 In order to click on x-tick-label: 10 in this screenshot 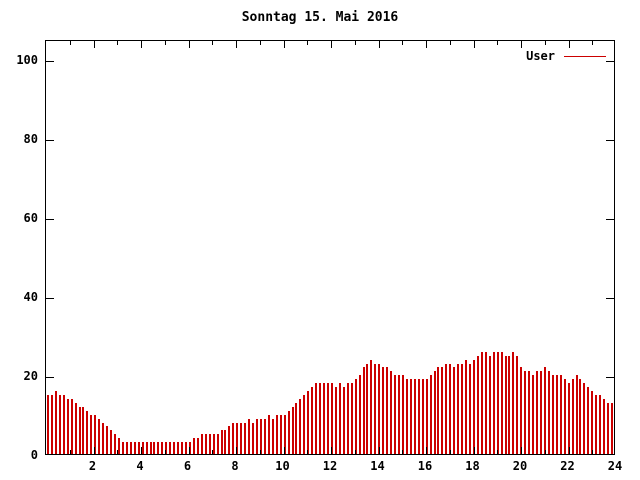, I will do `click(282, 466)`.